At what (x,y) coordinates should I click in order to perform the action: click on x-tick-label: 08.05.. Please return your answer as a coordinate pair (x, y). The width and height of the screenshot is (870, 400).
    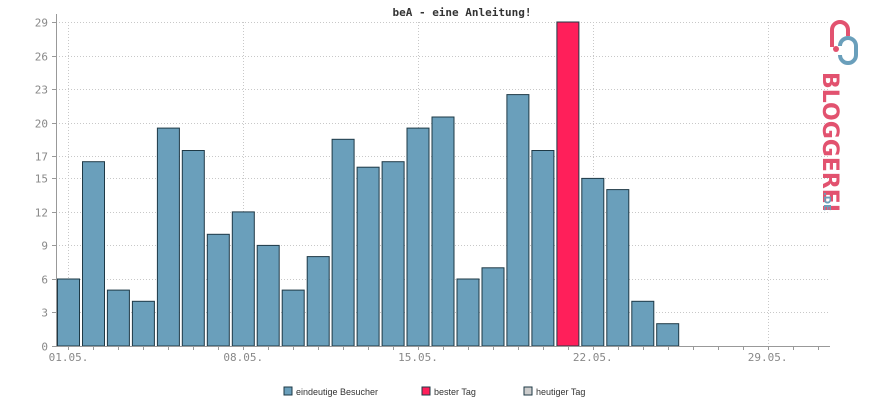
    Looking at the image, I should click on (243, 357).